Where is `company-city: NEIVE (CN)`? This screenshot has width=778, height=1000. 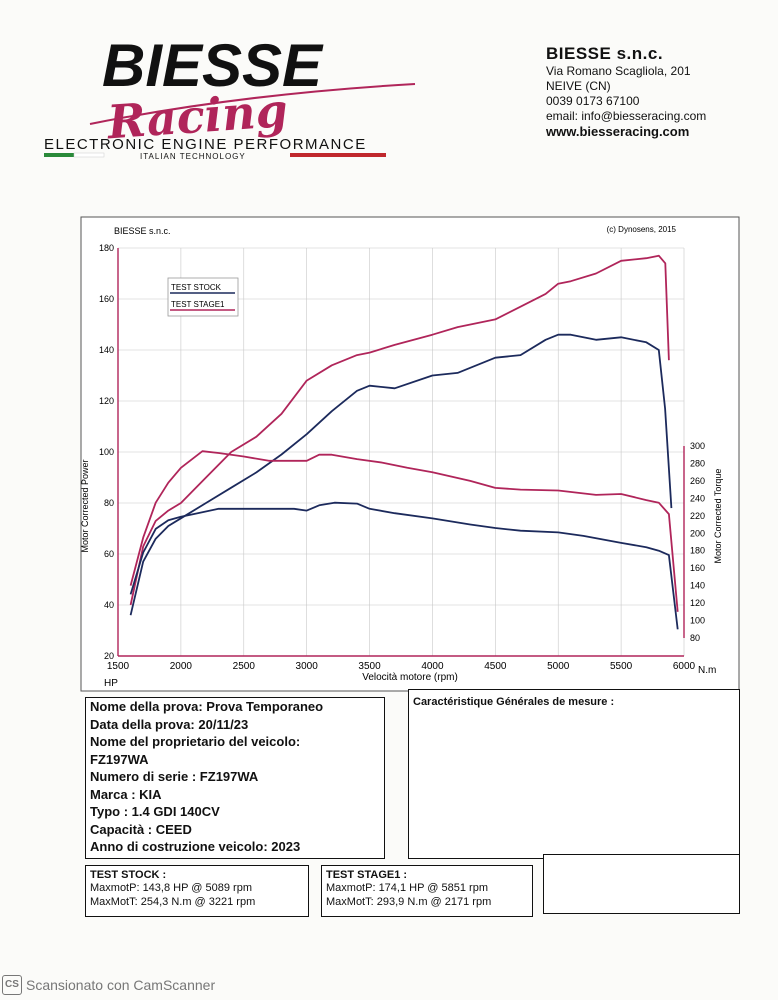 company-city: NEIVE (CN) is located at coordinates (578, 86).